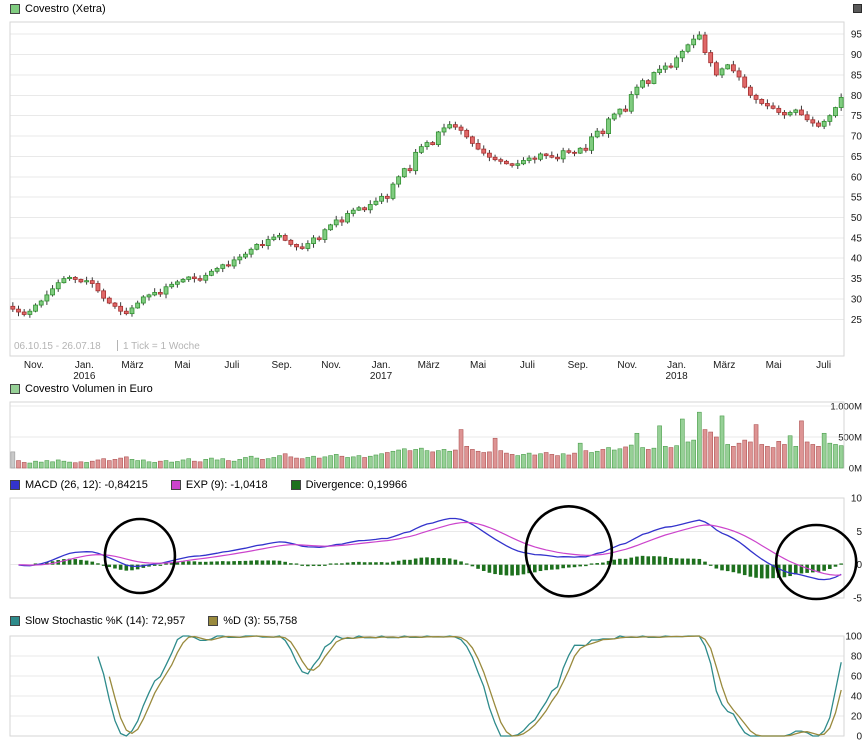 This screenshot has width=865, height=747. What do you see at coordinates (857, 599) in the screenshot?
I see `svg-text: -5` at bounding box center [857, 599].